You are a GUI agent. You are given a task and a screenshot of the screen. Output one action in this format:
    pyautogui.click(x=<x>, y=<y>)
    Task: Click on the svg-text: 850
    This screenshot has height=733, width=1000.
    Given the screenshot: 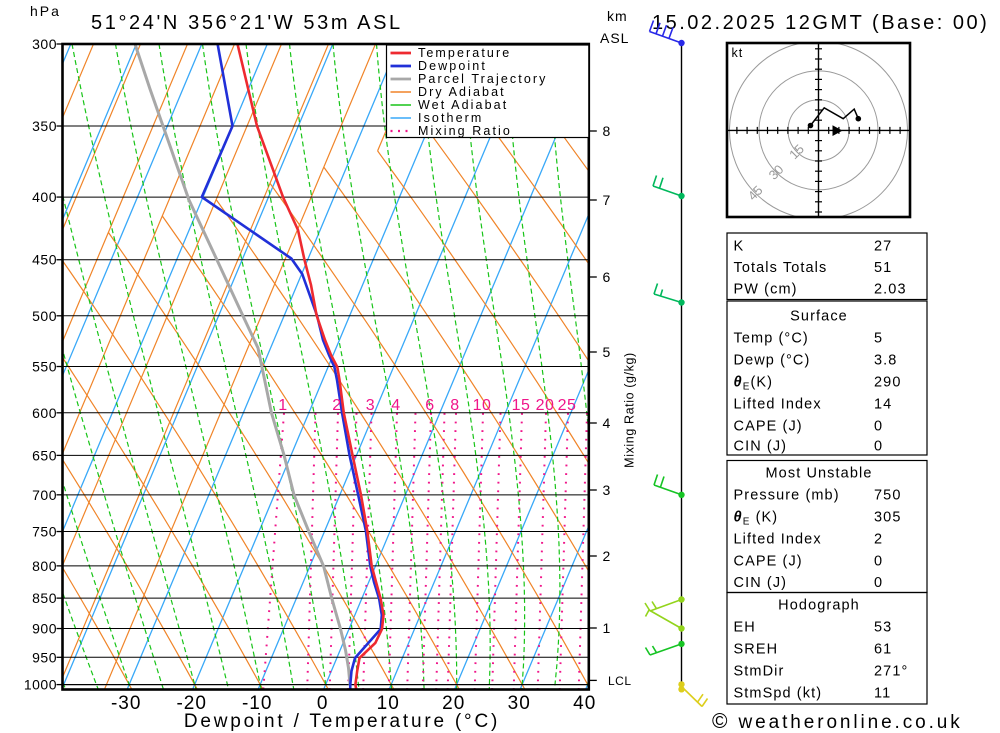 What is the action you would take?
    pyautogui.click(x=44, y=598)
    